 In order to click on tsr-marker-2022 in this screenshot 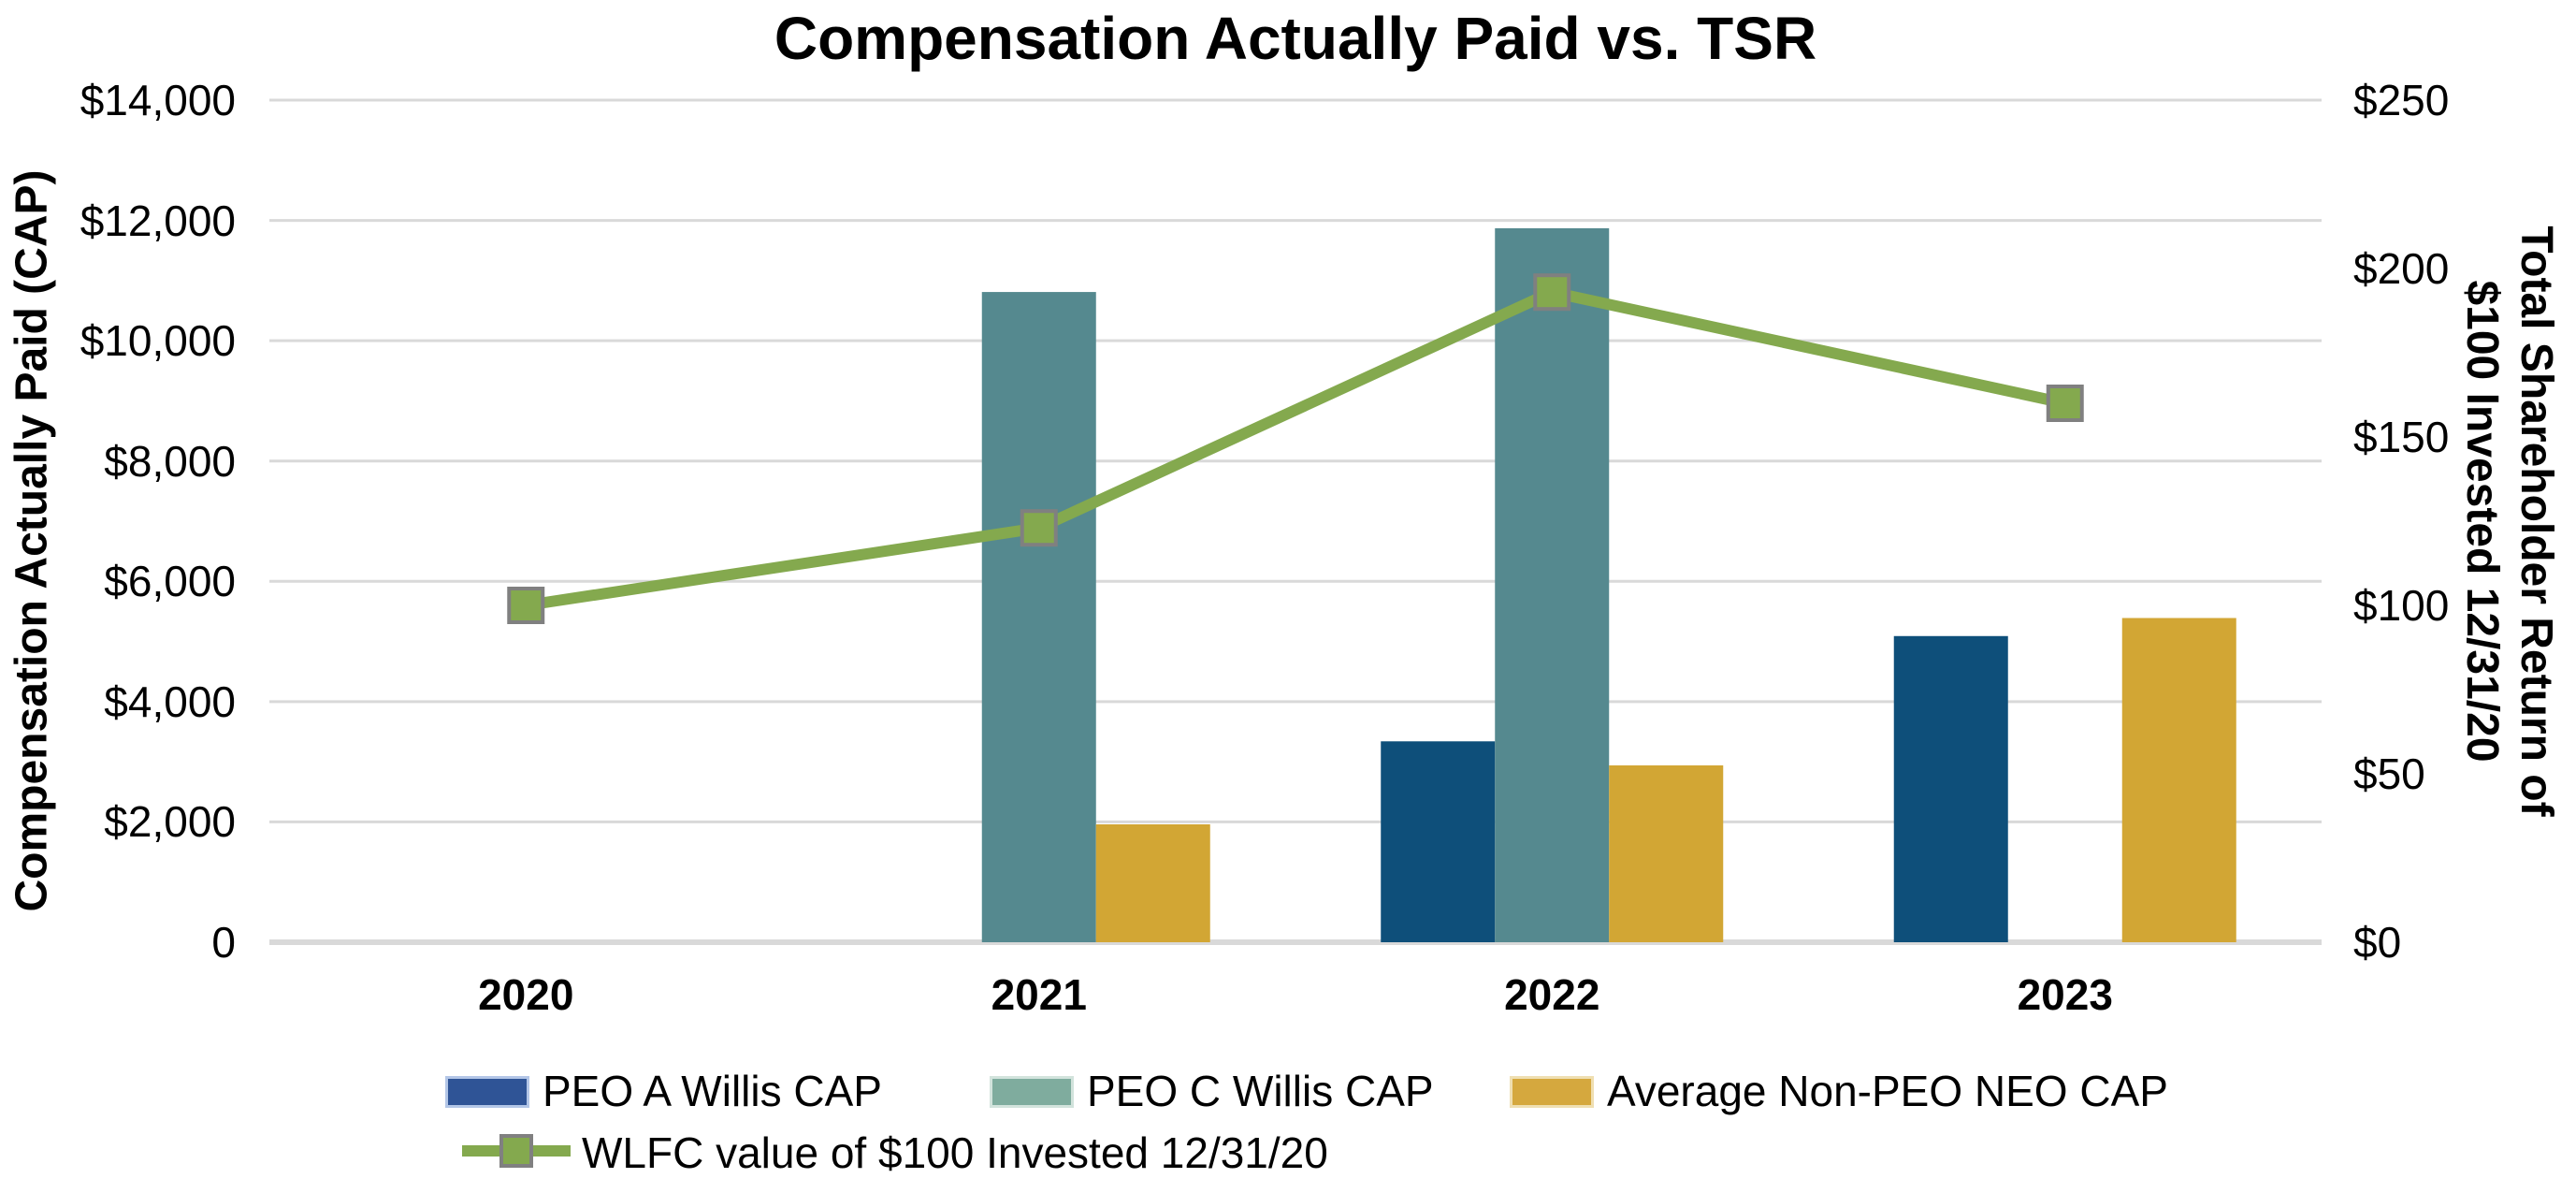, I will do `click(1552, 292)`.